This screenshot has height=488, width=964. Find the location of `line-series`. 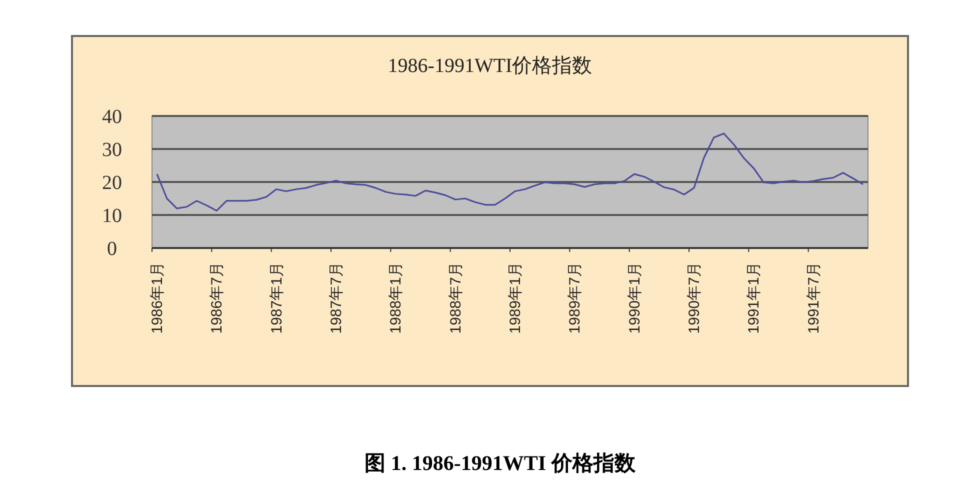

line-series is located at coordinates (510, 172).